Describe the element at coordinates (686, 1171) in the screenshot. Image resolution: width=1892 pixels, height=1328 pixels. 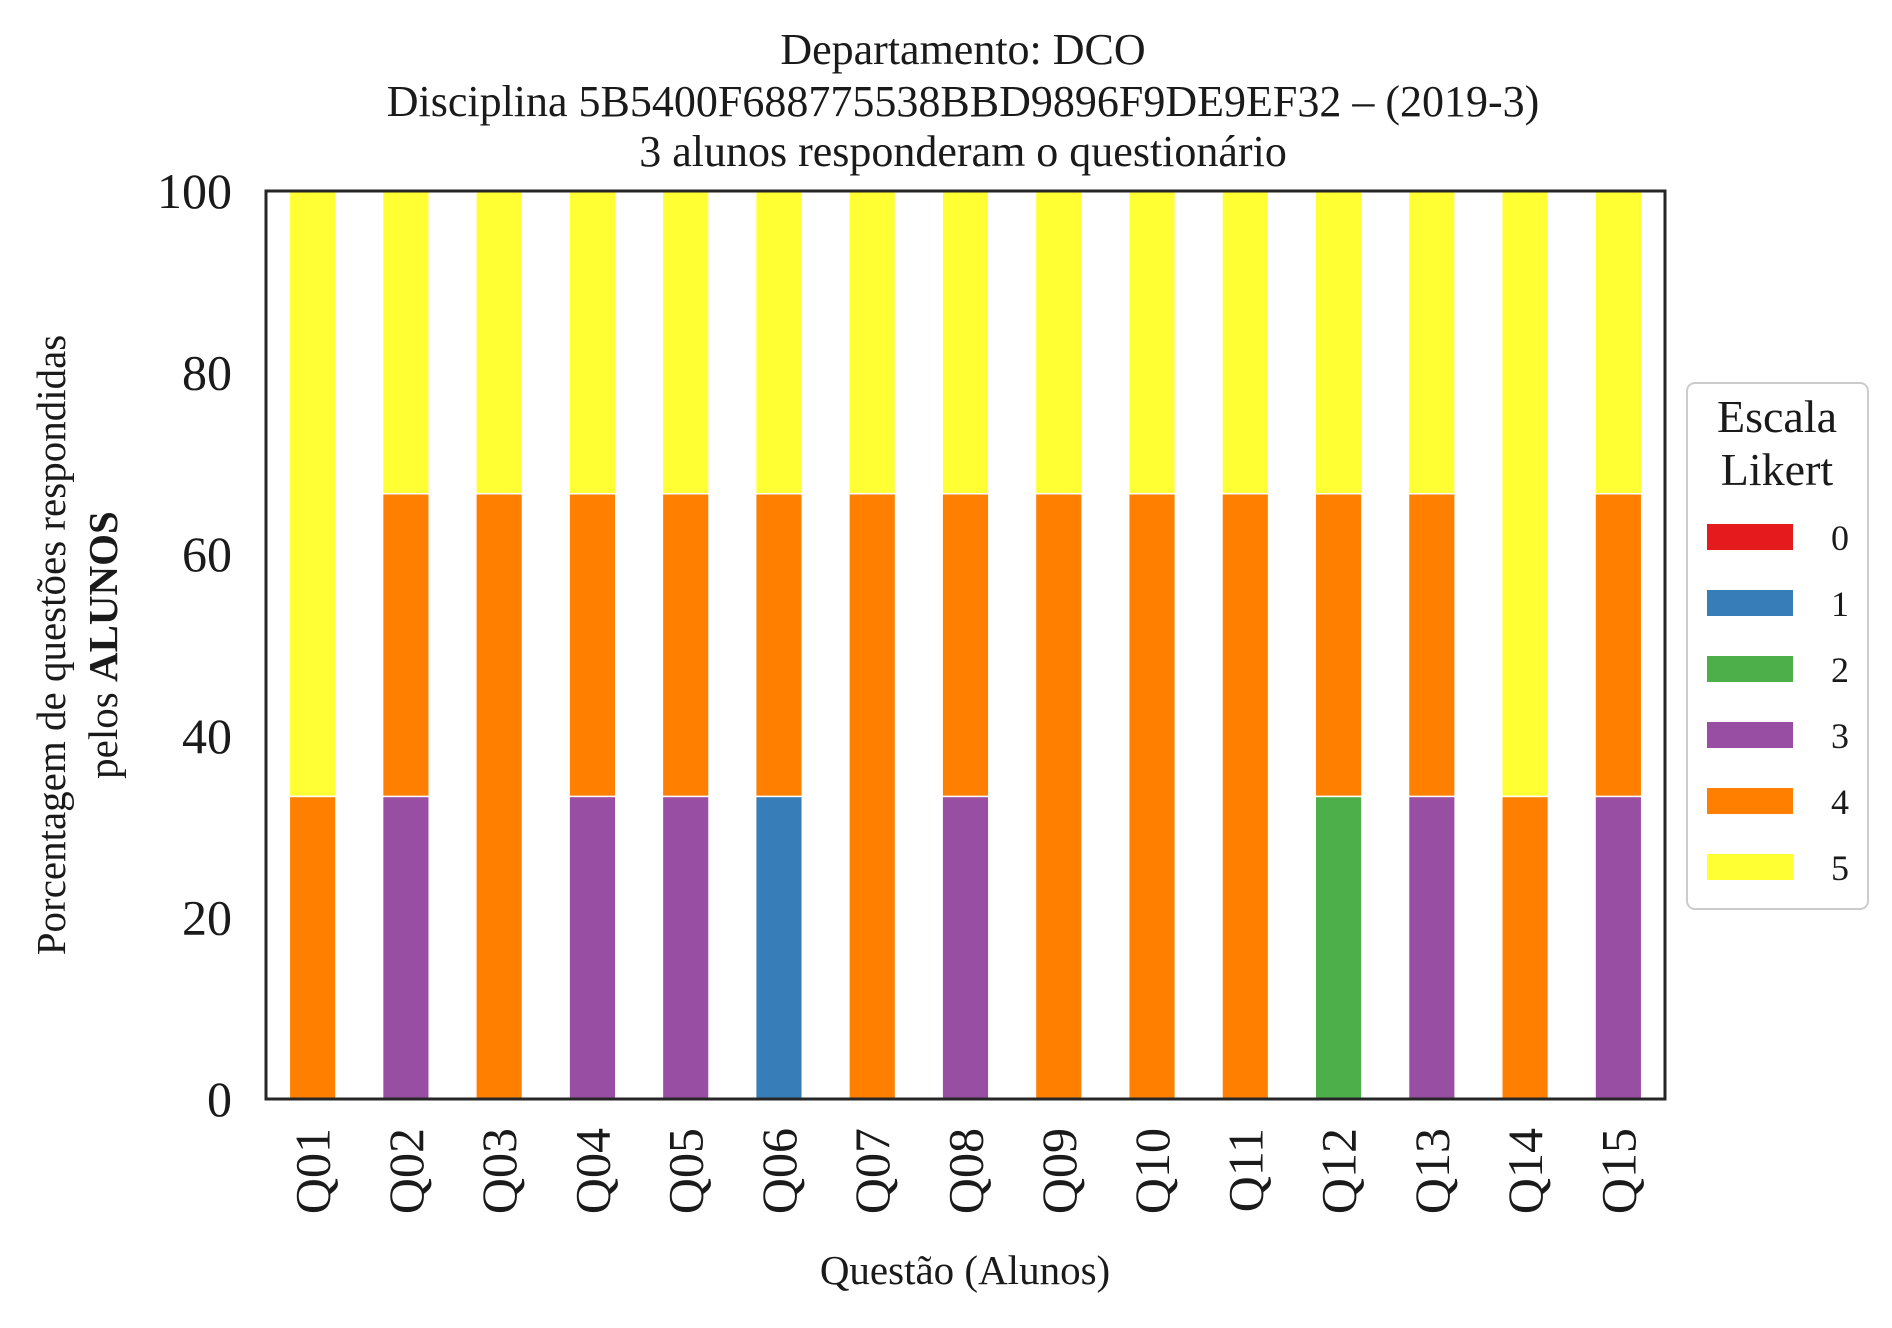
I see `x-tick-label-q05: Q05` at that location.